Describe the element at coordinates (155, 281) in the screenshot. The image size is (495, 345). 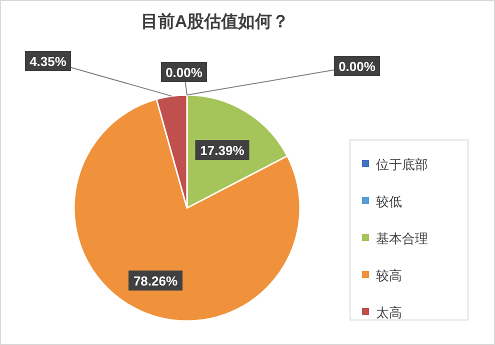
I see `data-label: 78.26%` at that location.